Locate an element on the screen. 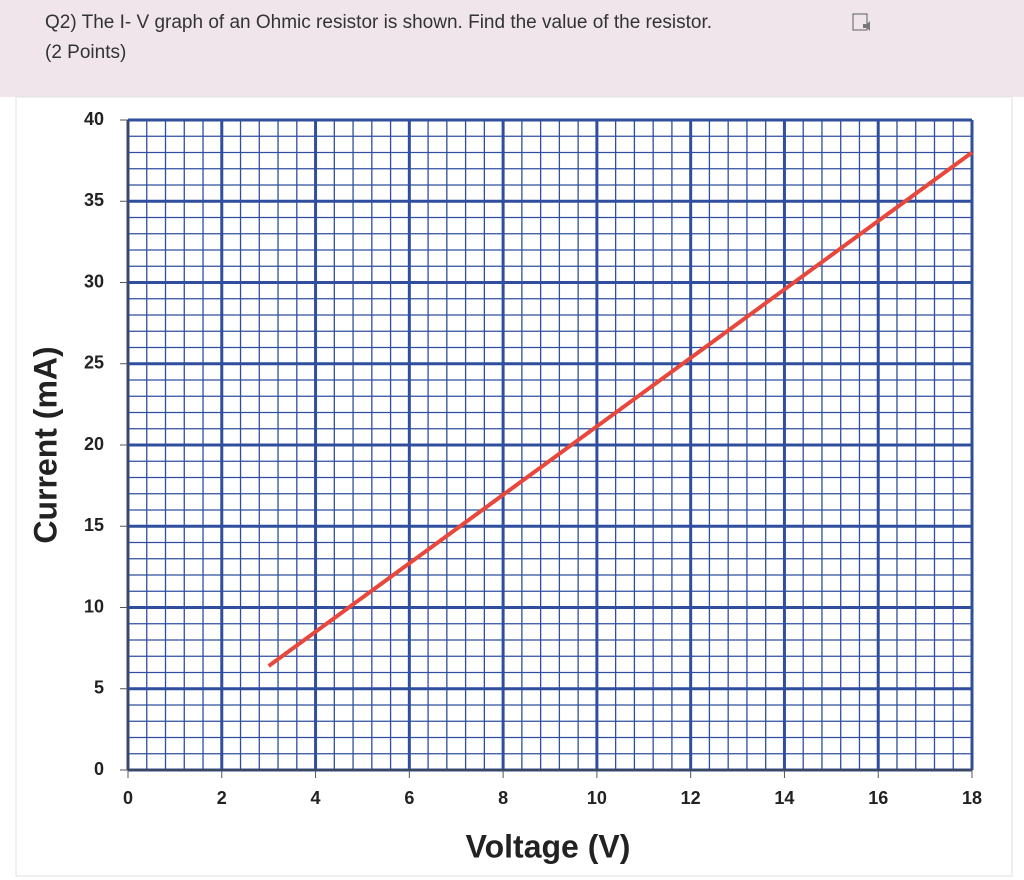  y-tick-label: 20 is located at coordinates (94, 444).